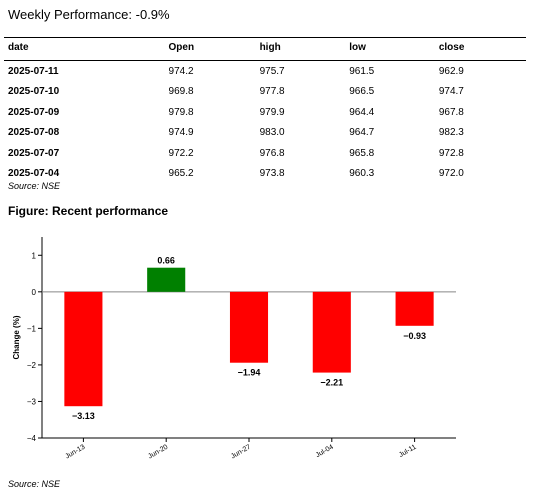 The image size is (539, 498). I want to click on table-row: 2025-07-07 972.2 976.8 965.8 972.8, so click(265, 153).